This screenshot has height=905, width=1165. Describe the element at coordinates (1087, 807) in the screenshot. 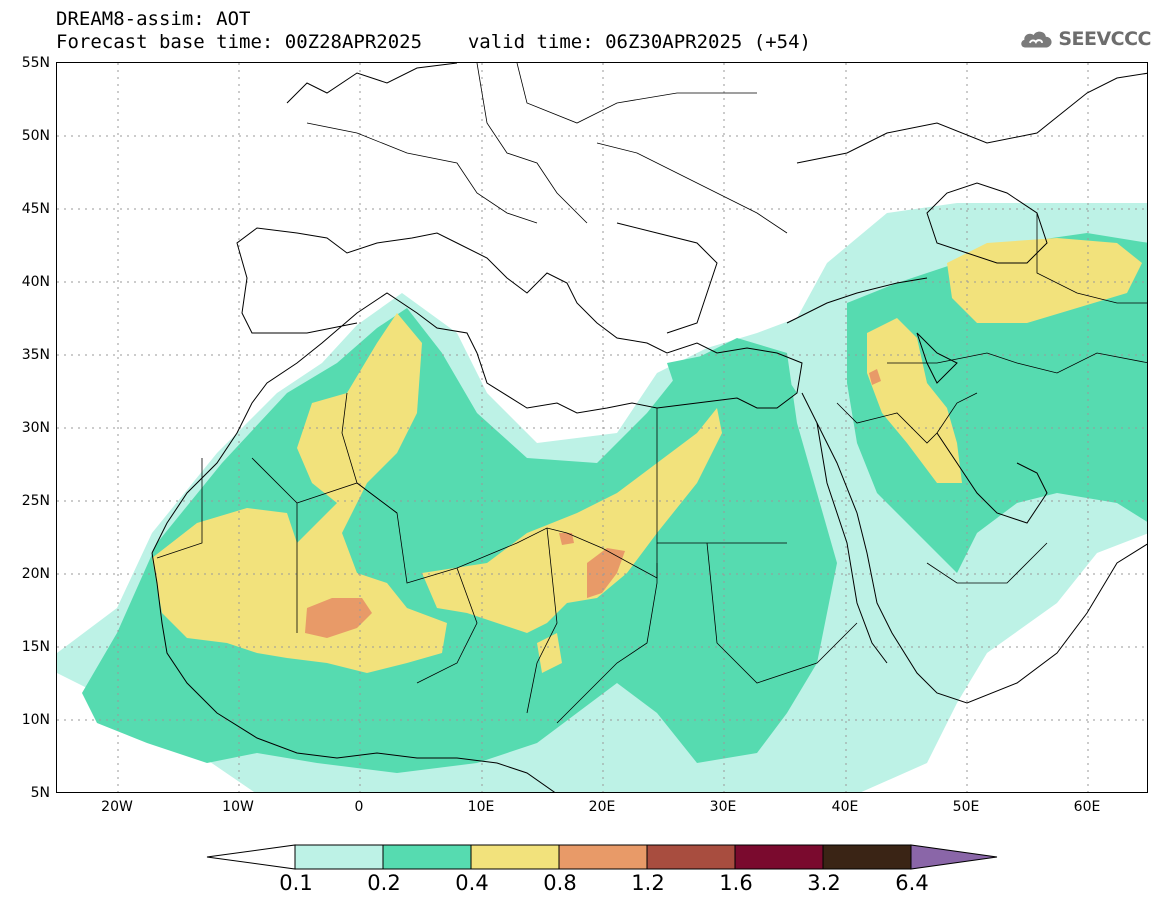

I see `lon-label-60e: 60E` at that location.